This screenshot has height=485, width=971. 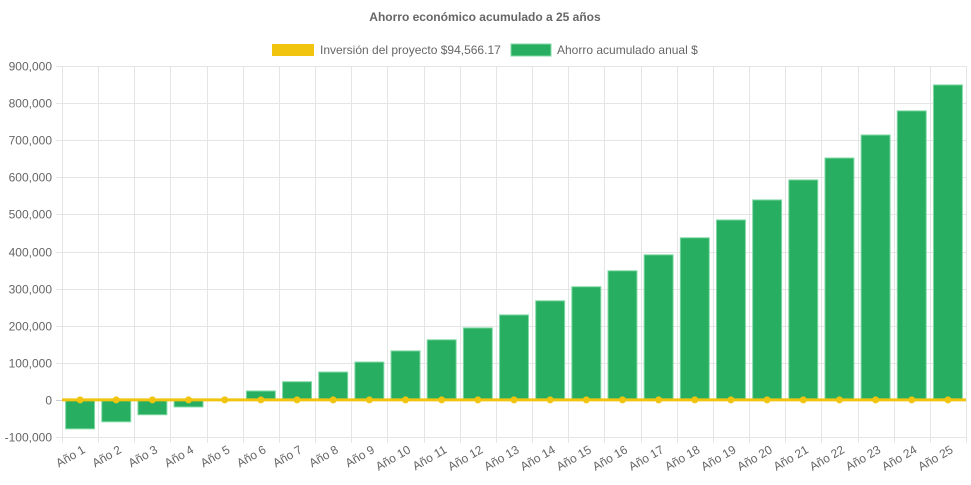 What do you see at coordinates (755, 457) in the screenshot?
I see `x-tick-label: Año 20` at bounding box center [755, 457].